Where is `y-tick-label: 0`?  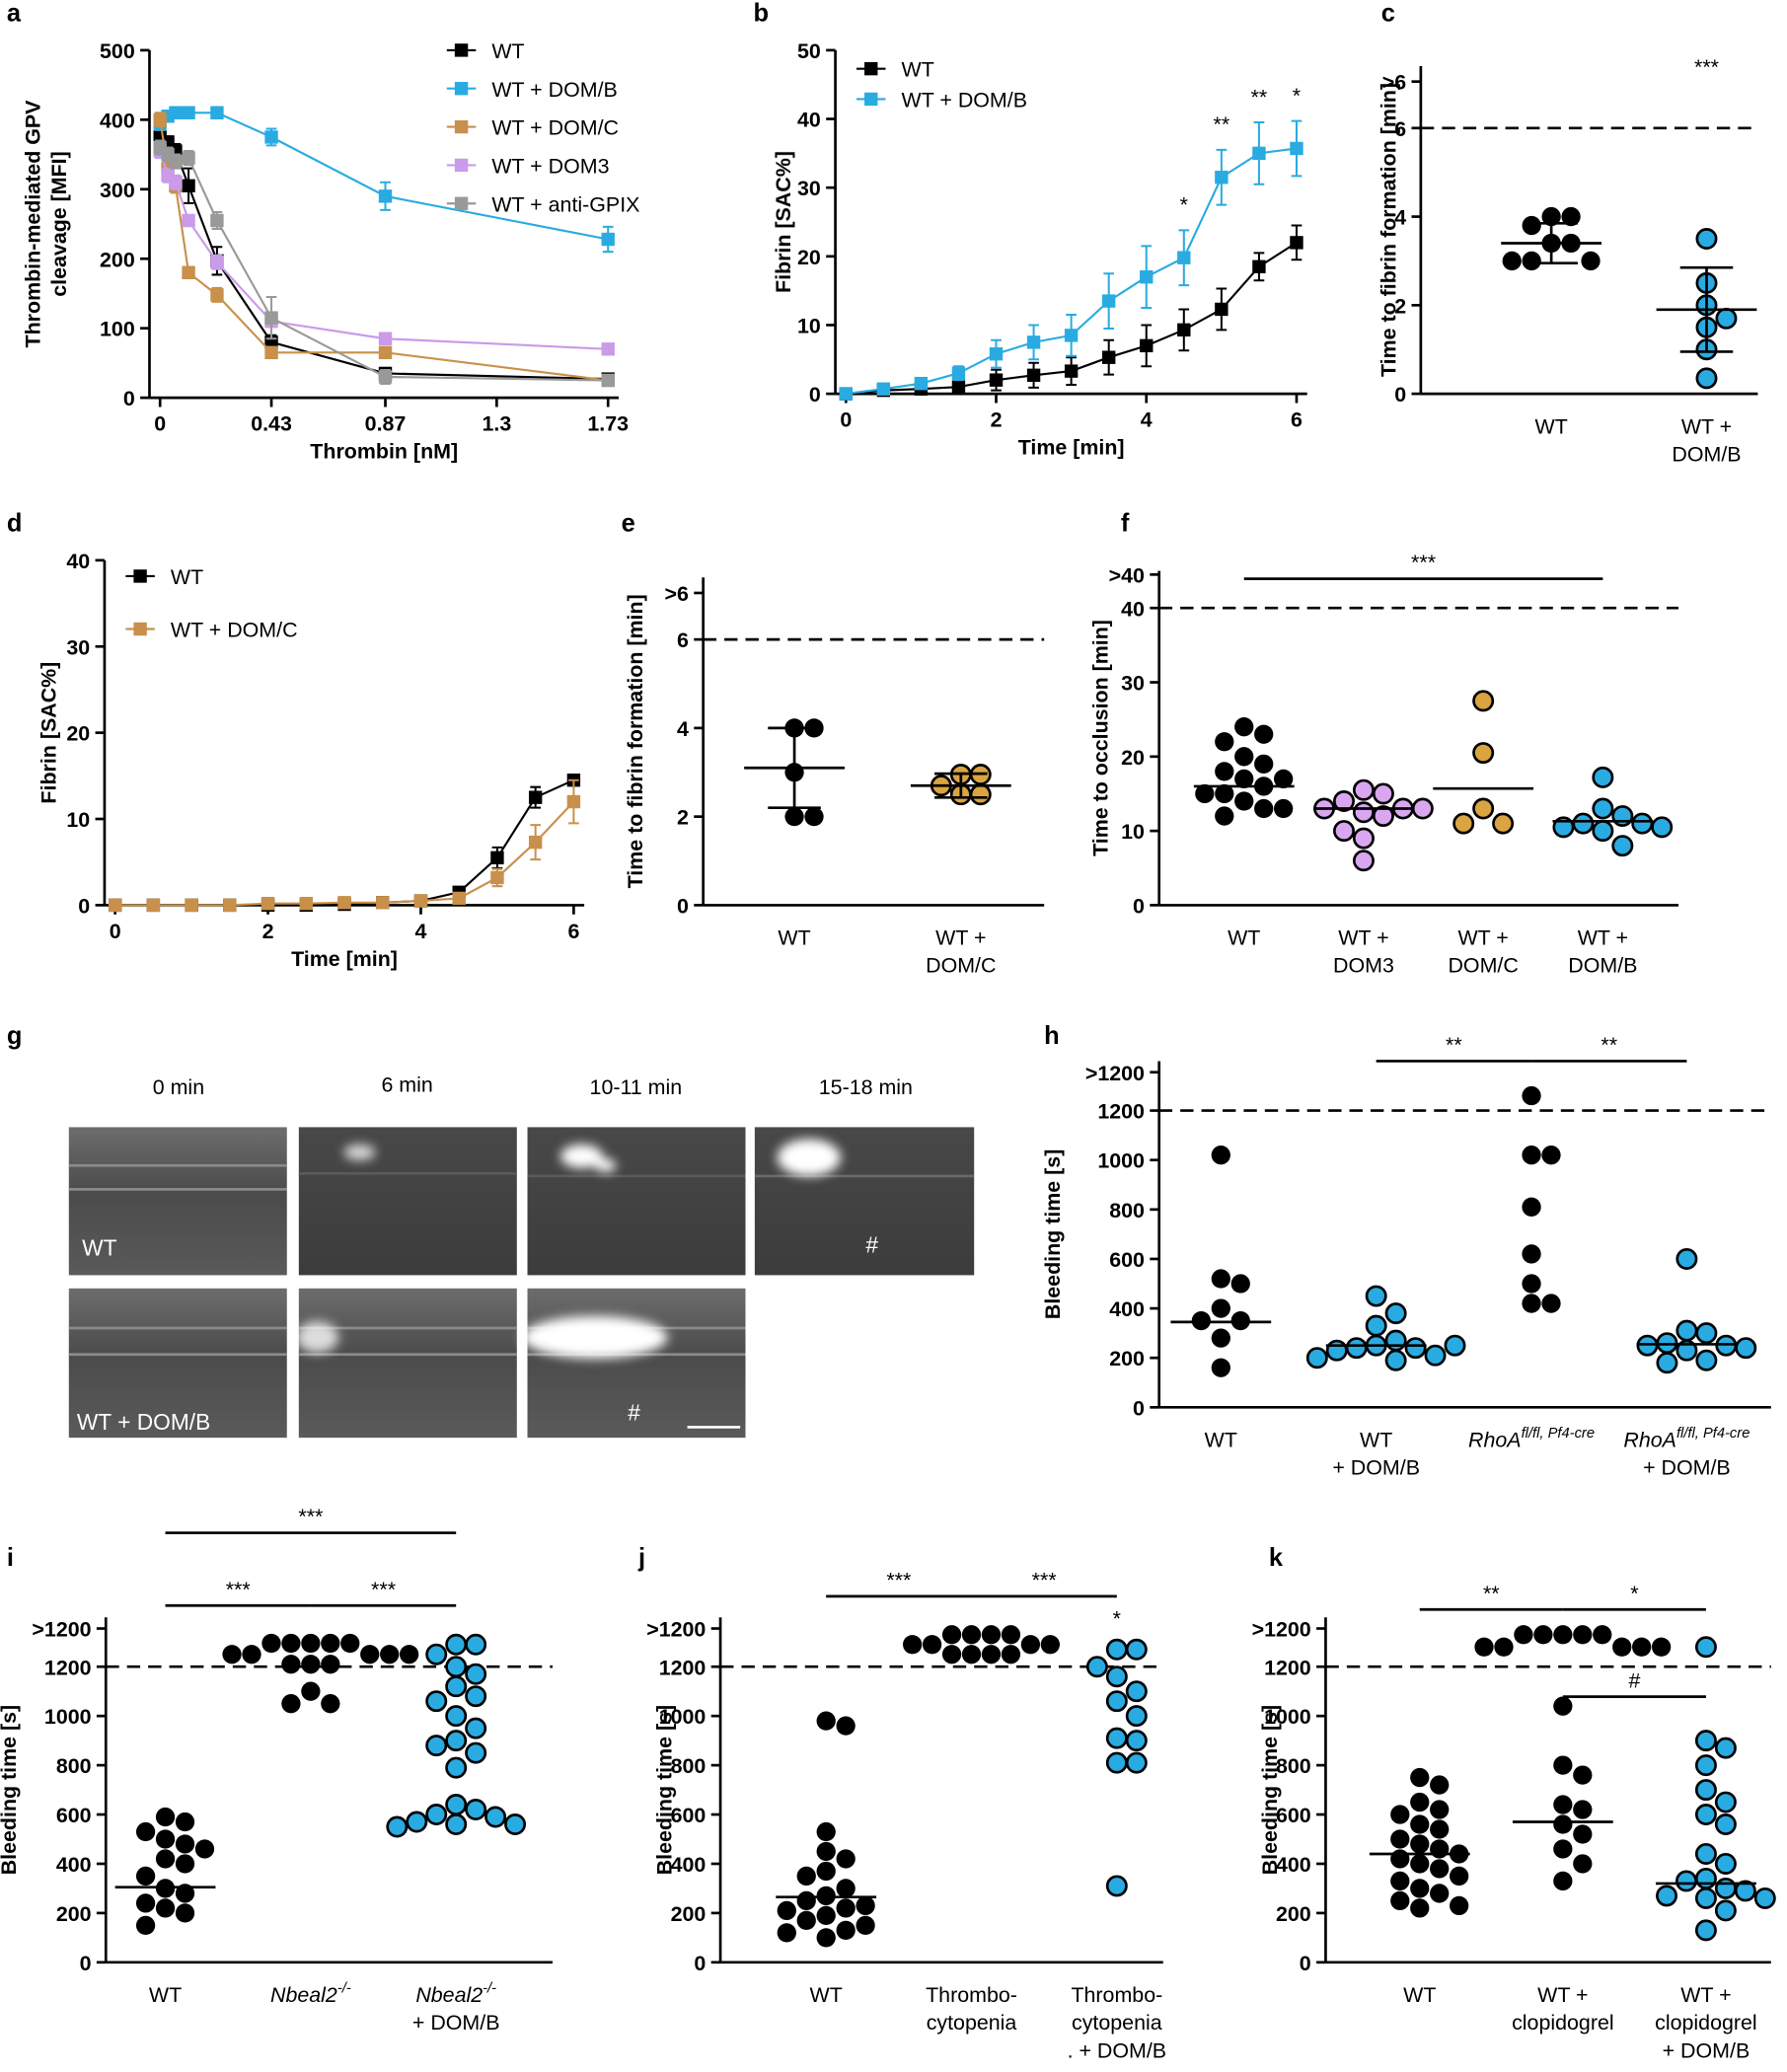 y-tick-label: 0 is located at coordinates (1305, 1964).